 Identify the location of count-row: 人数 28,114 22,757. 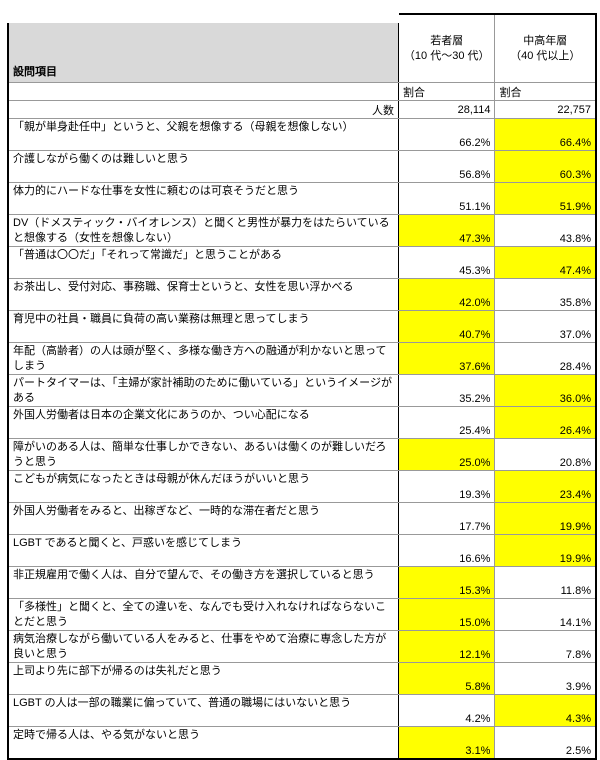
(302, 109).